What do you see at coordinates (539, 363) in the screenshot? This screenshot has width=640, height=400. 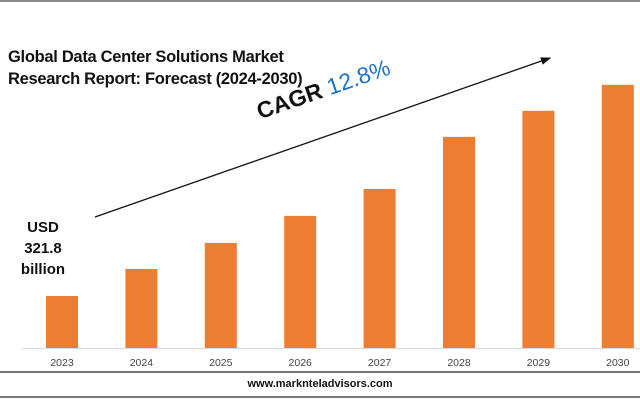 I see `x-tick-label: 2029` at bounding box center [539, 363].